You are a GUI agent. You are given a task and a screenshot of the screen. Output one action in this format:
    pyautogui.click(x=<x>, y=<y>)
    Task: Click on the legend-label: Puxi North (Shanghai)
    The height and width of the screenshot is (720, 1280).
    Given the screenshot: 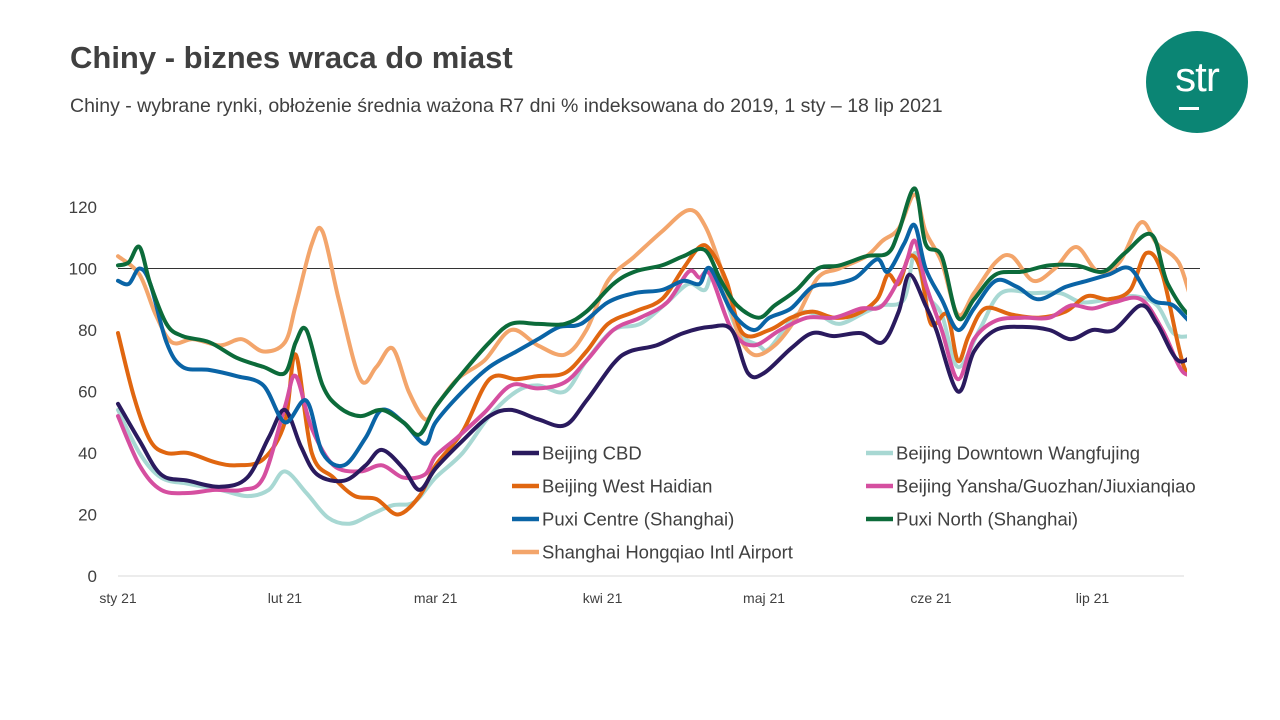 What is the action you would take?
    pyautogui.click(x=987, y=519)
    